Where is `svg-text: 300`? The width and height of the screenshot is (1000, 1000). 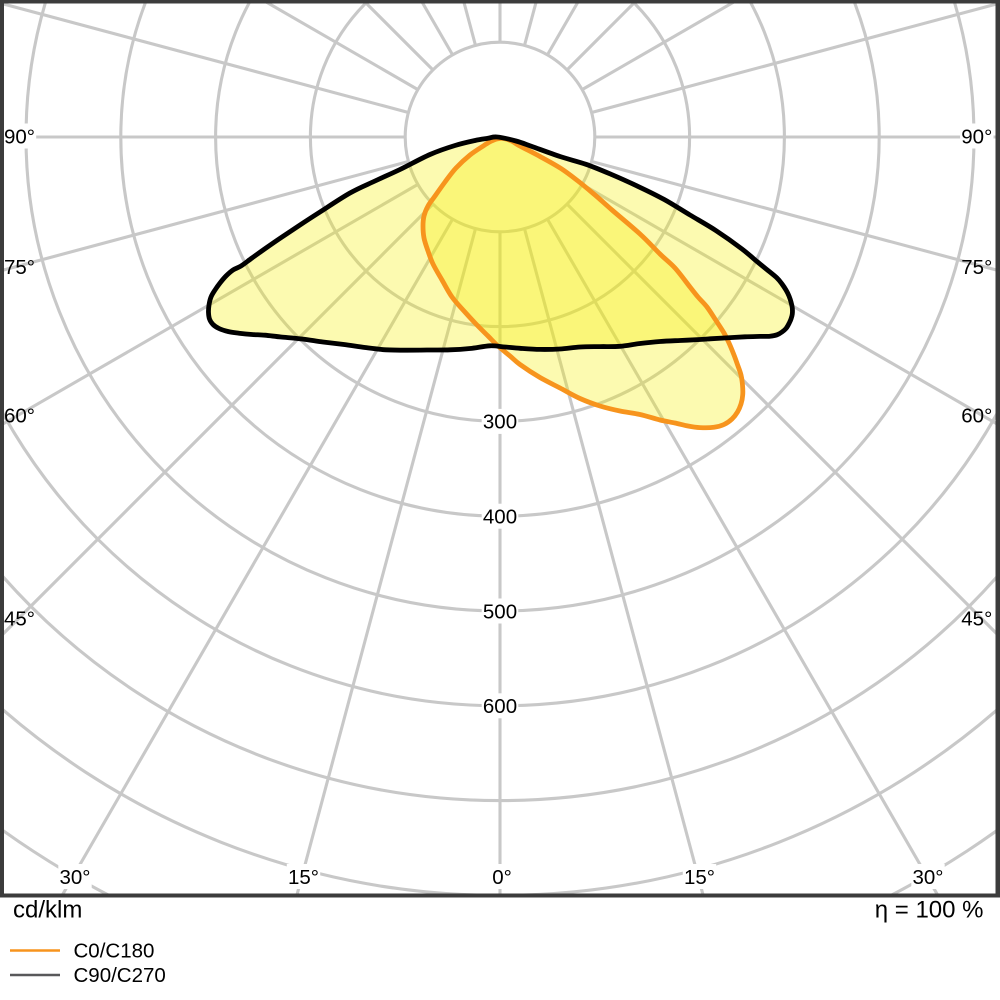 svg-text: 300 is located at coordinates (500, 422).